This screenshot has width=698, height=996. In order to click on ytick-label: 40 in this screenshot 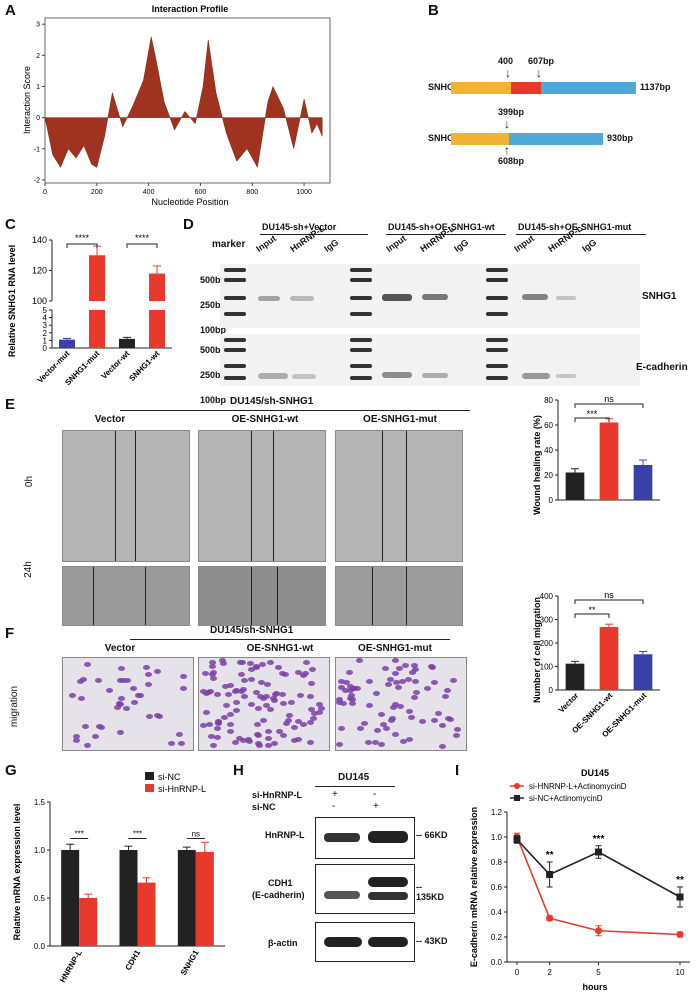, I will do `click(548, 450)`.